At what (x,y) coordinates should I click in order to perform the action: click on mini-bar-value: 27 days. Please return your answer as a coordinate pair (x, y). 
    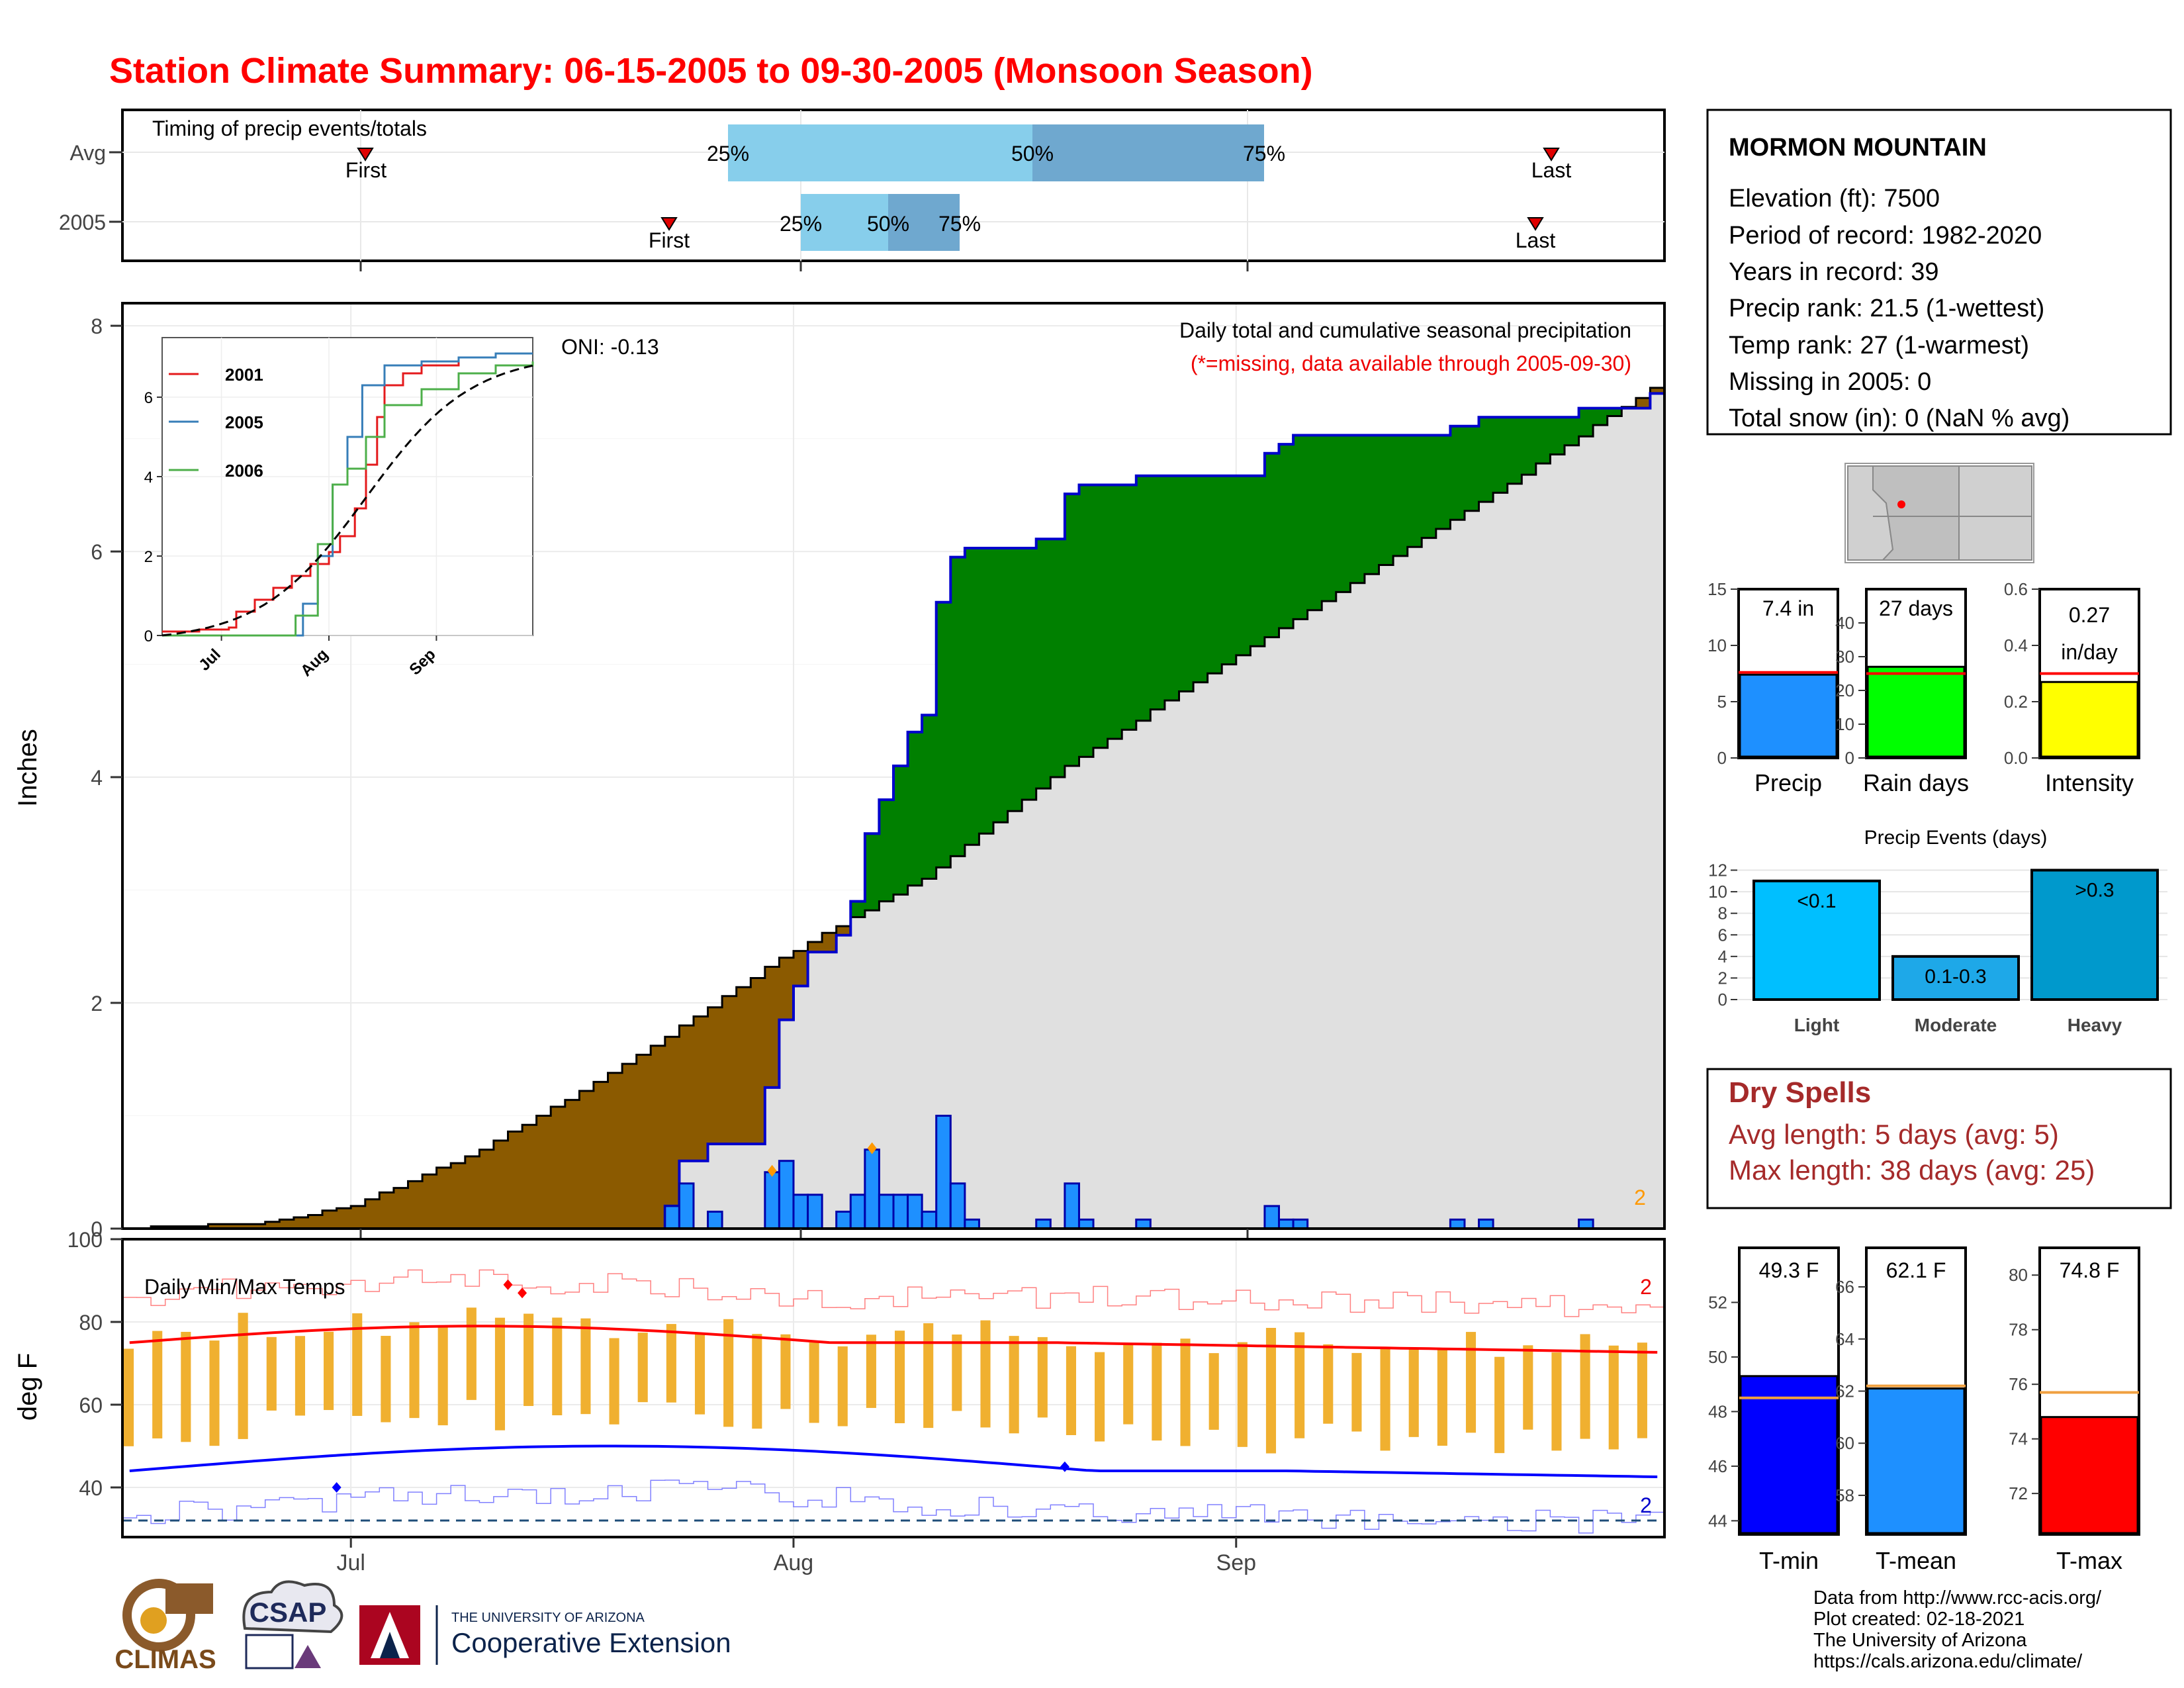
    Looking at the image, I should click on (1916, 608).